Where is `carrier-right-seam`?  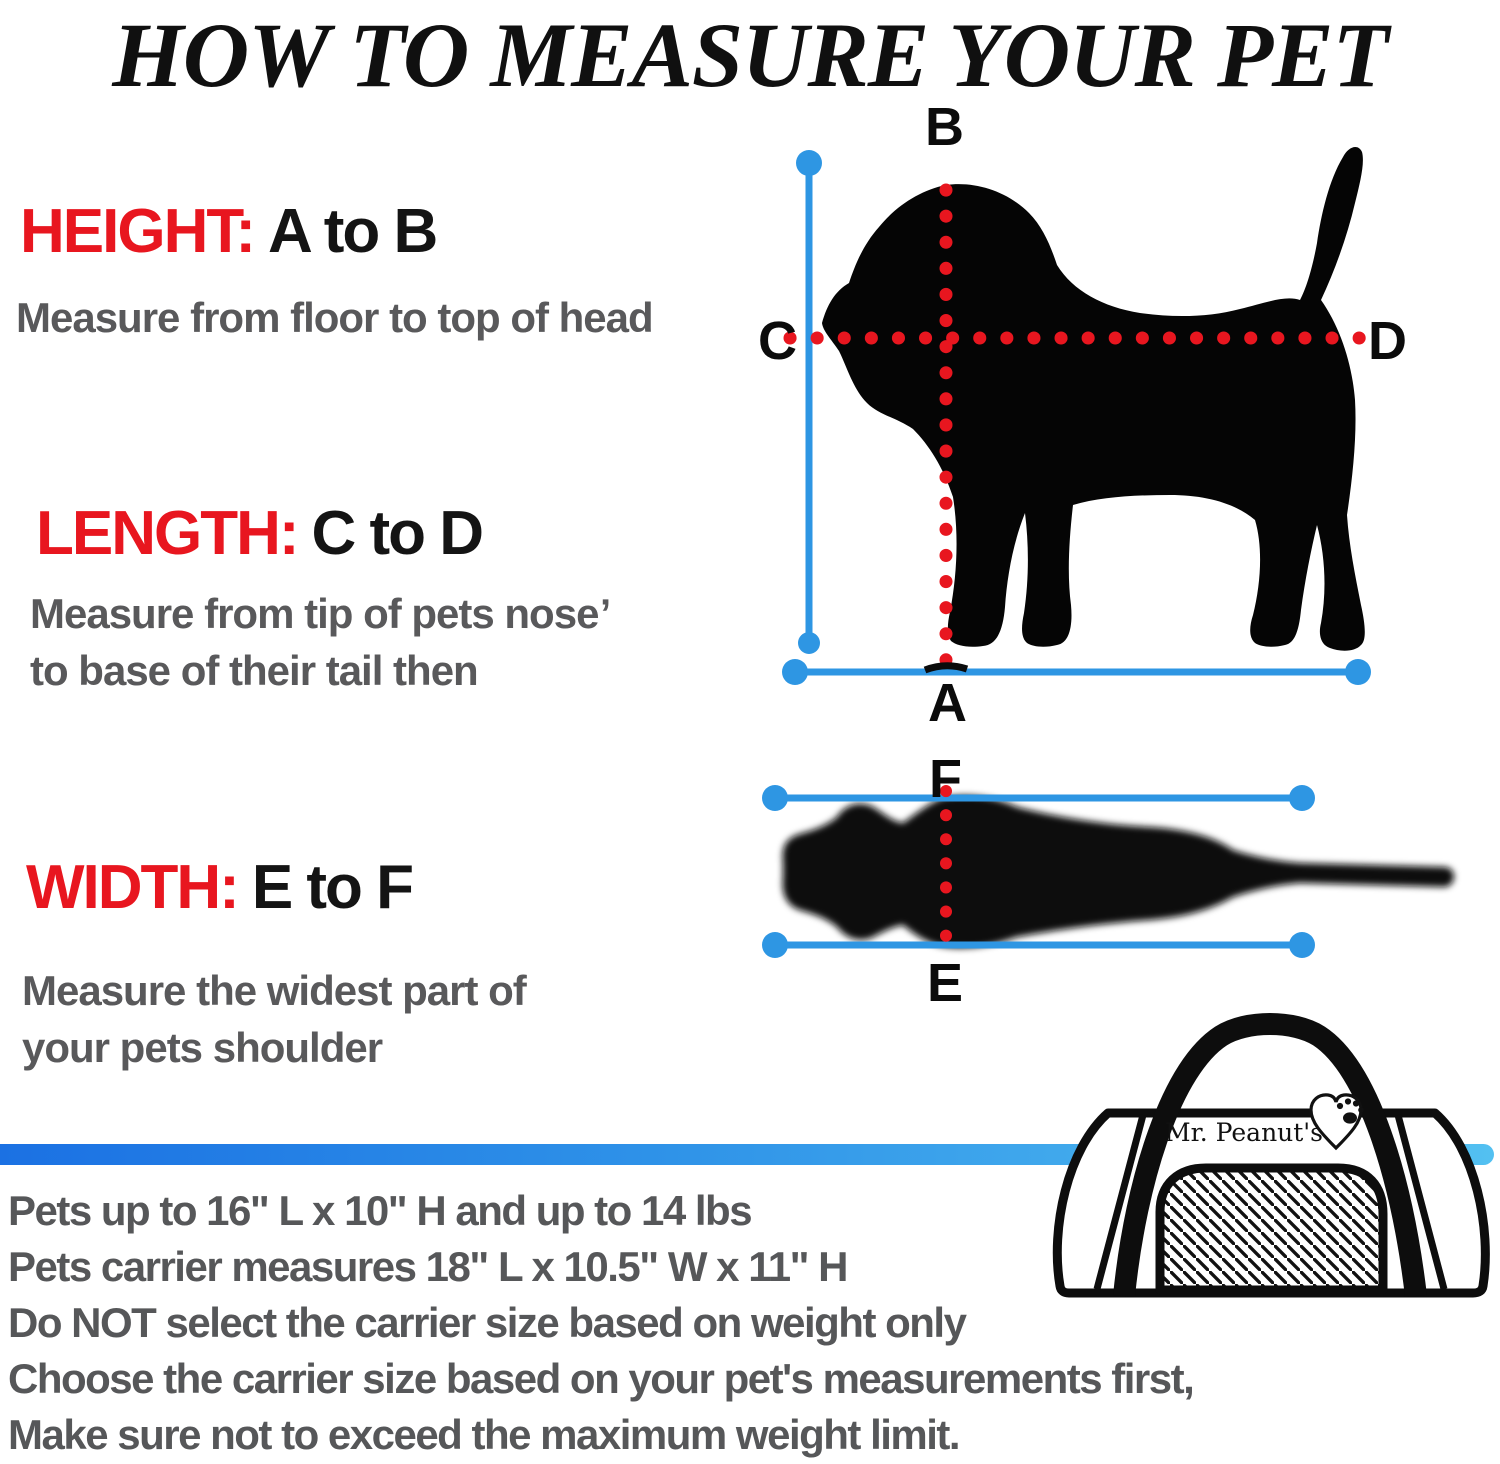
carrier-right-seam is located at coordinates (1421, 1202).